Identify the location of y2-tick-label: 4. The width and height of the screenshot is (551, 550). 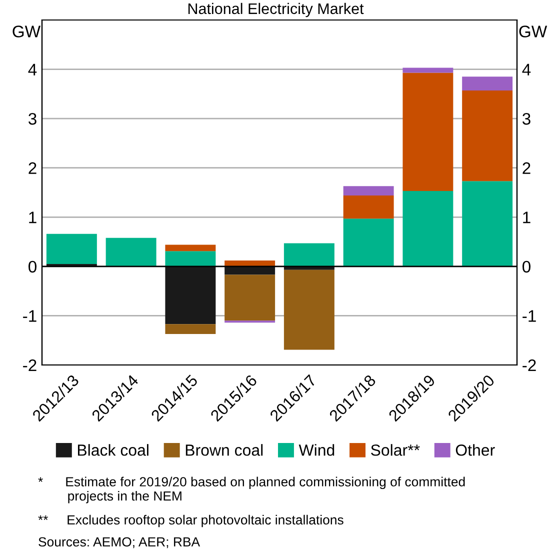
(526, 70).